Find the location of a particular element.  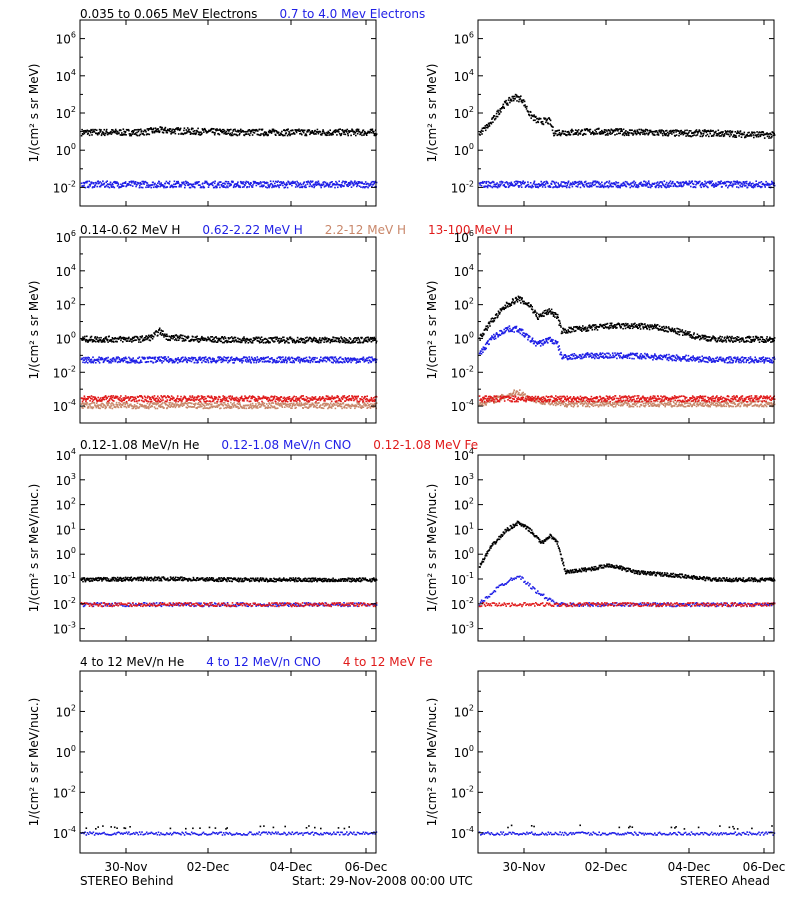

title-part: 0.12-1.08 MeV/n CNO is located at coordinates (286, 445).